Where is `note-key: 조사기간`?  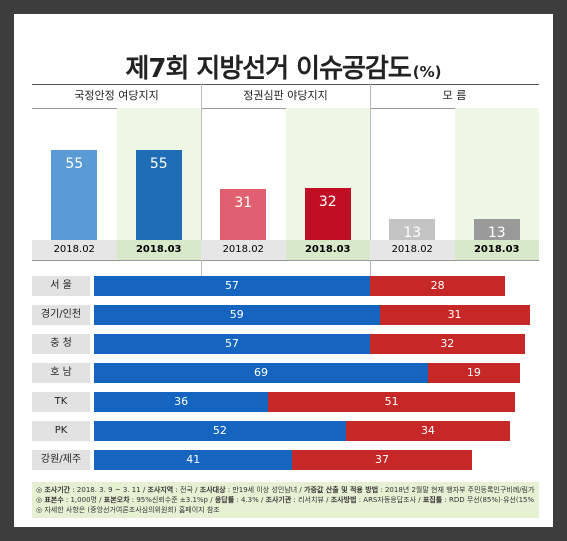 note-key: 조사기간 is located at coordinates (57, 490).